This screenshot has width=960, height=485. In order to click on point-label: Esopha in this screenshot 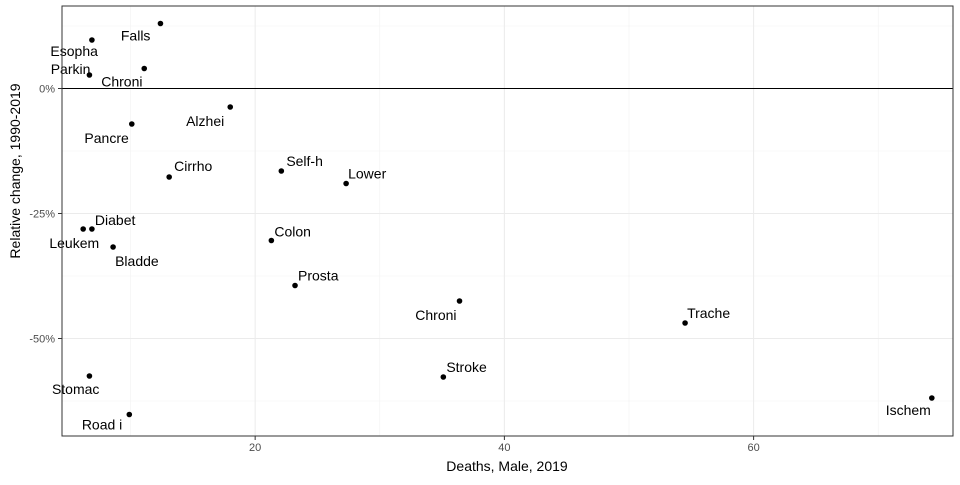, I will do `click(74, 51)`.